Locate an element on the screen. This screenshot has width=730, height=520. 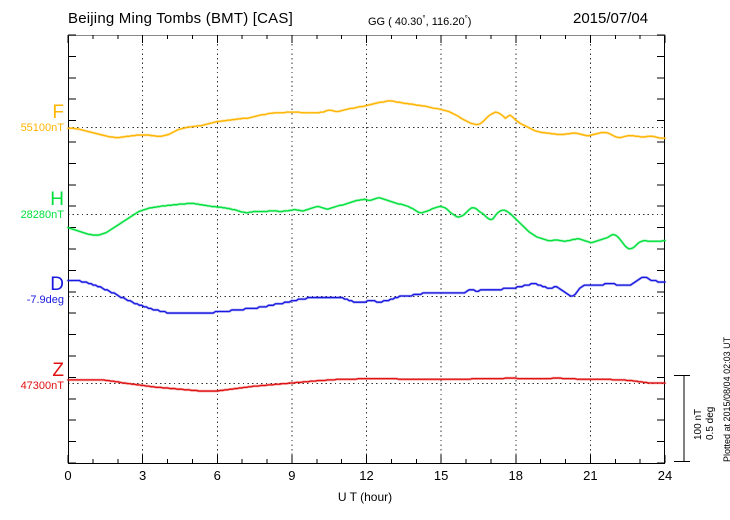
plotted-at-timestamp: Plotted at 2015/08/04 02:03 UT is located at coordinates (726, 399).